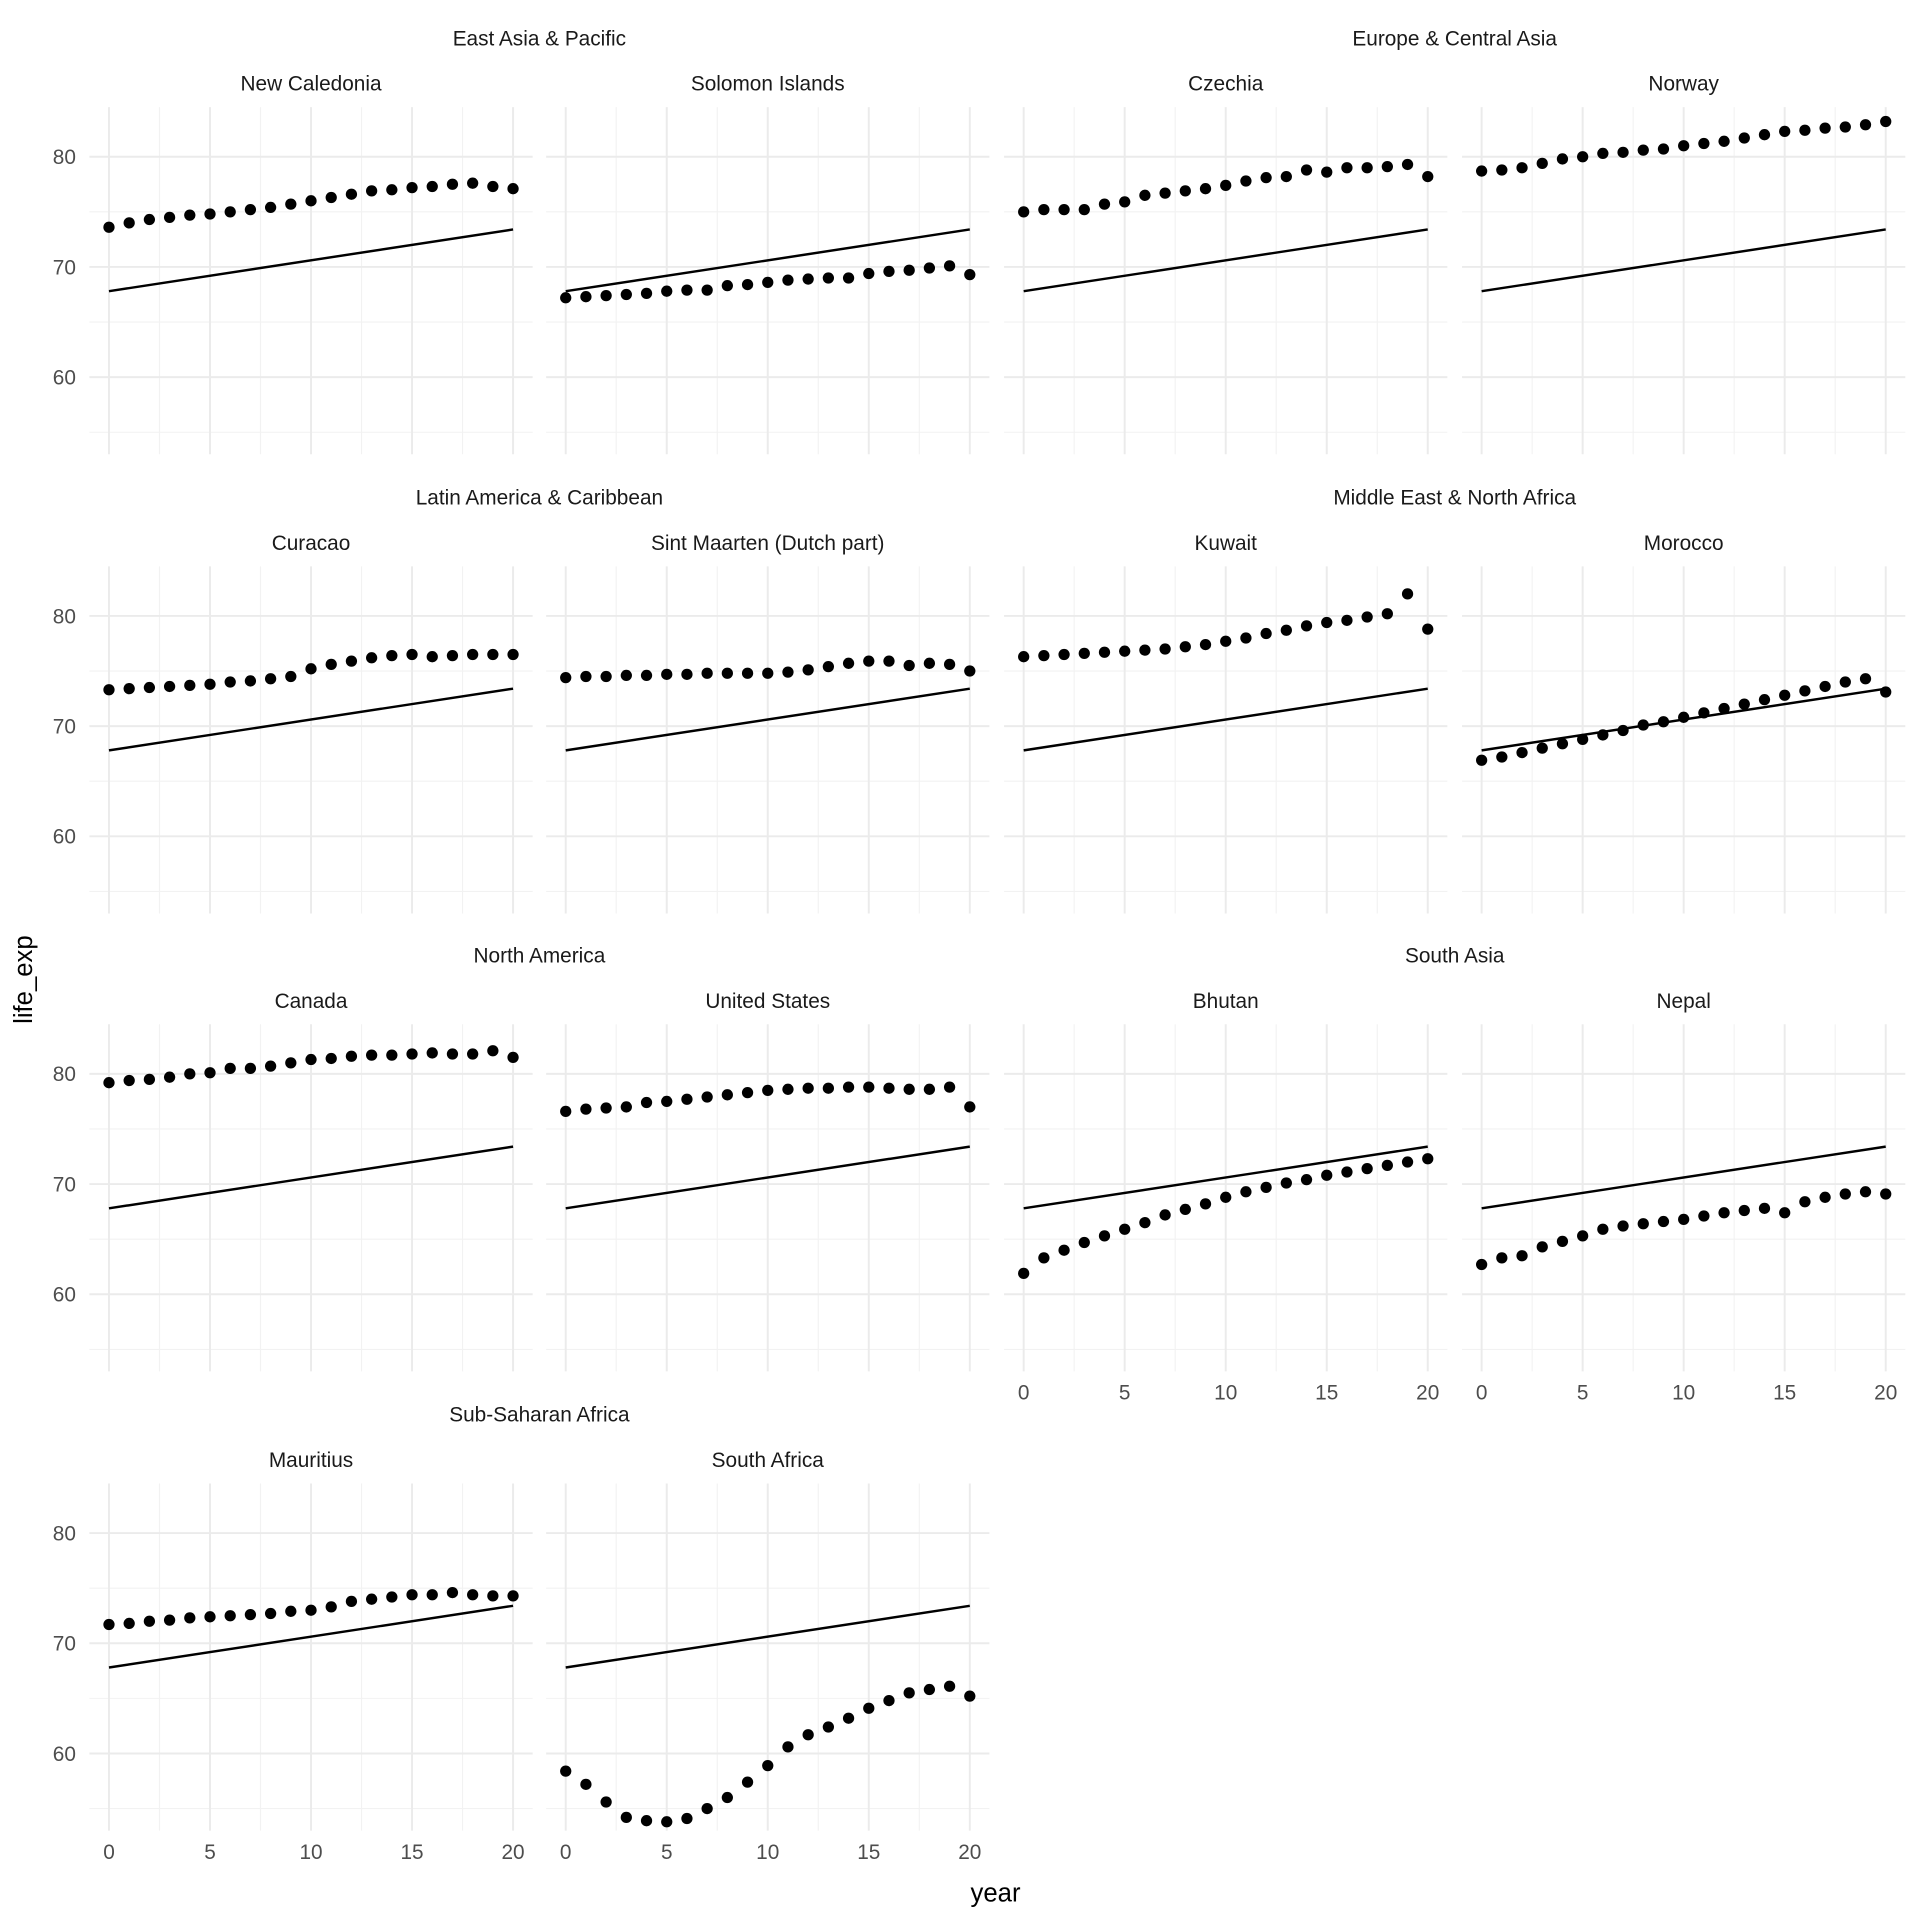 The image size is (1920, 1920). I want to click on y-tick-label: 70, so click(64, 267).